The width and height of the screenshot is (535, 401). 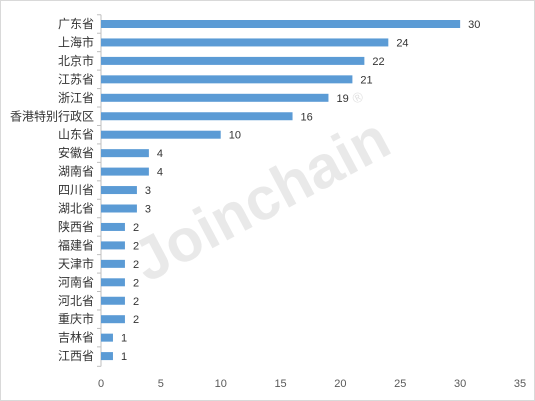 I want to click on category-label: 天津市, so click(x=76, y=263).